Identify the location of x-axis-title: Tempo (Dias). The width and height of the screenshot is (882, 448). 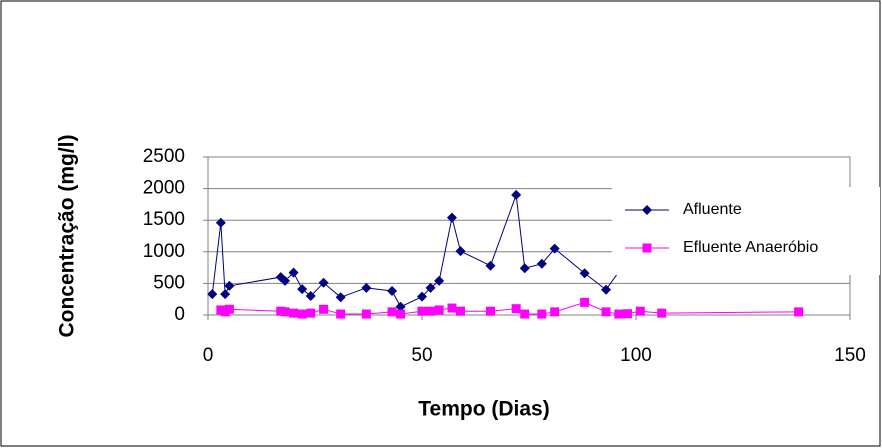
(483, 409).